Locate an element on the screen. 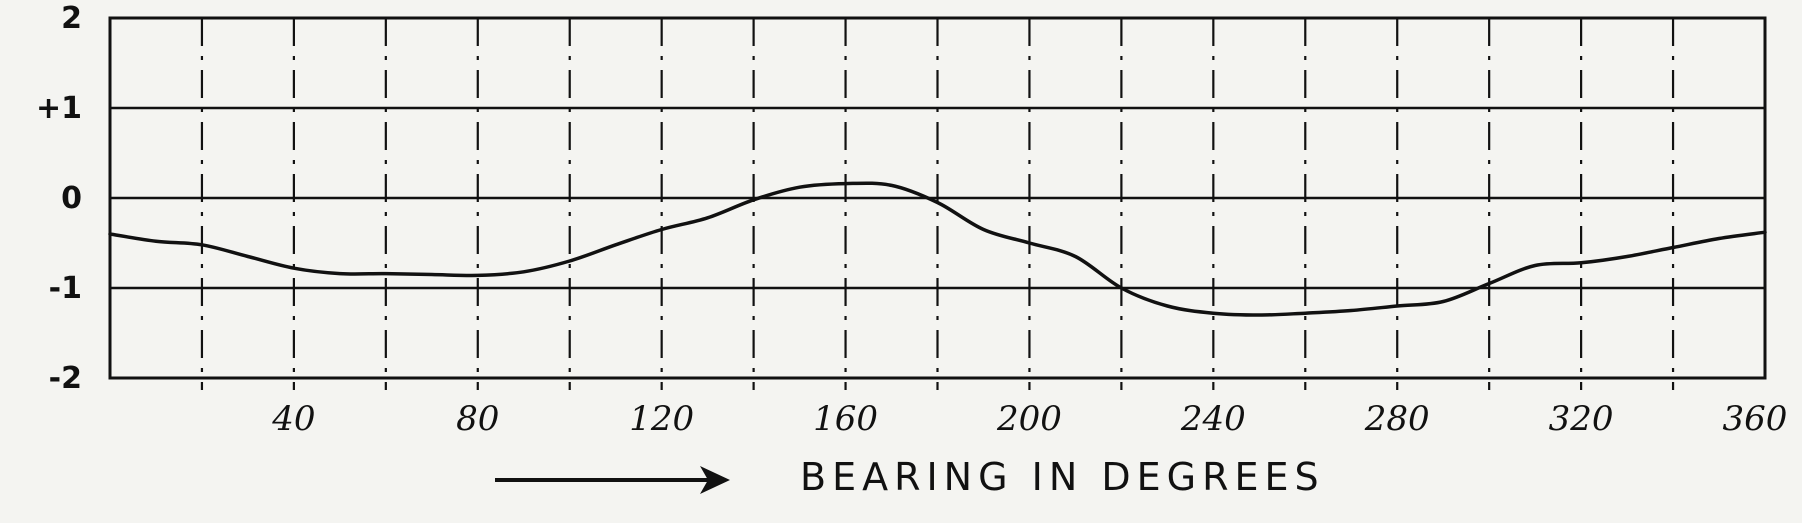 Image resolution: width=1802 pixels, height=523 pixels. x-tick-label: 360 is located at coordinates (1755, 419).